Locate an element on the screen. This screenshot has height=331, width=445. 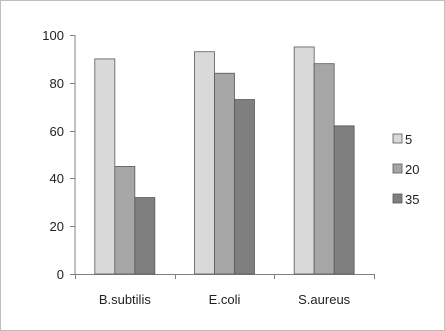
y-tick-label: 20 is located at coordinates (57, 226).